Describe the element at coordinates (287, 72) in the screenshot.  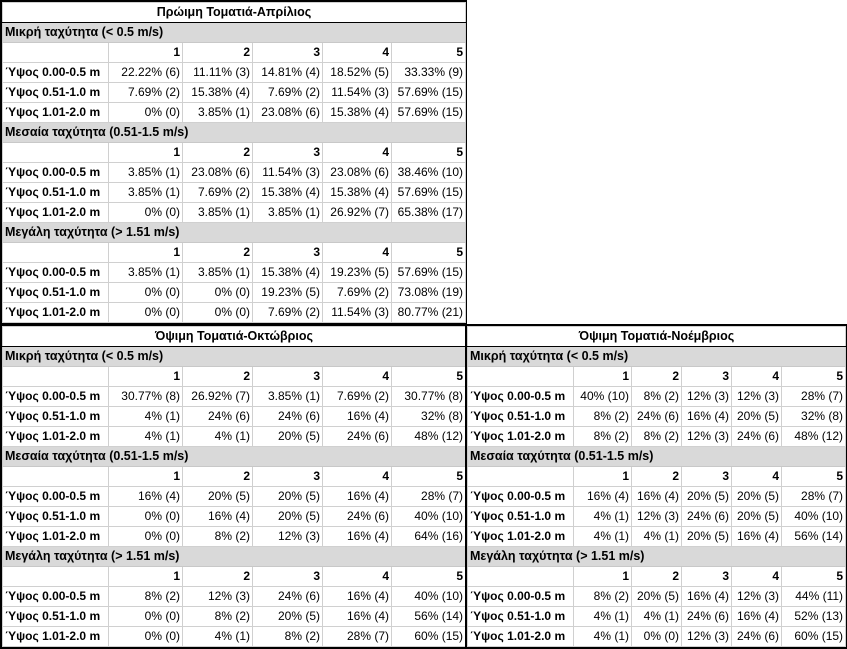
I see `table-cell: 14.81% (4)` at that location.